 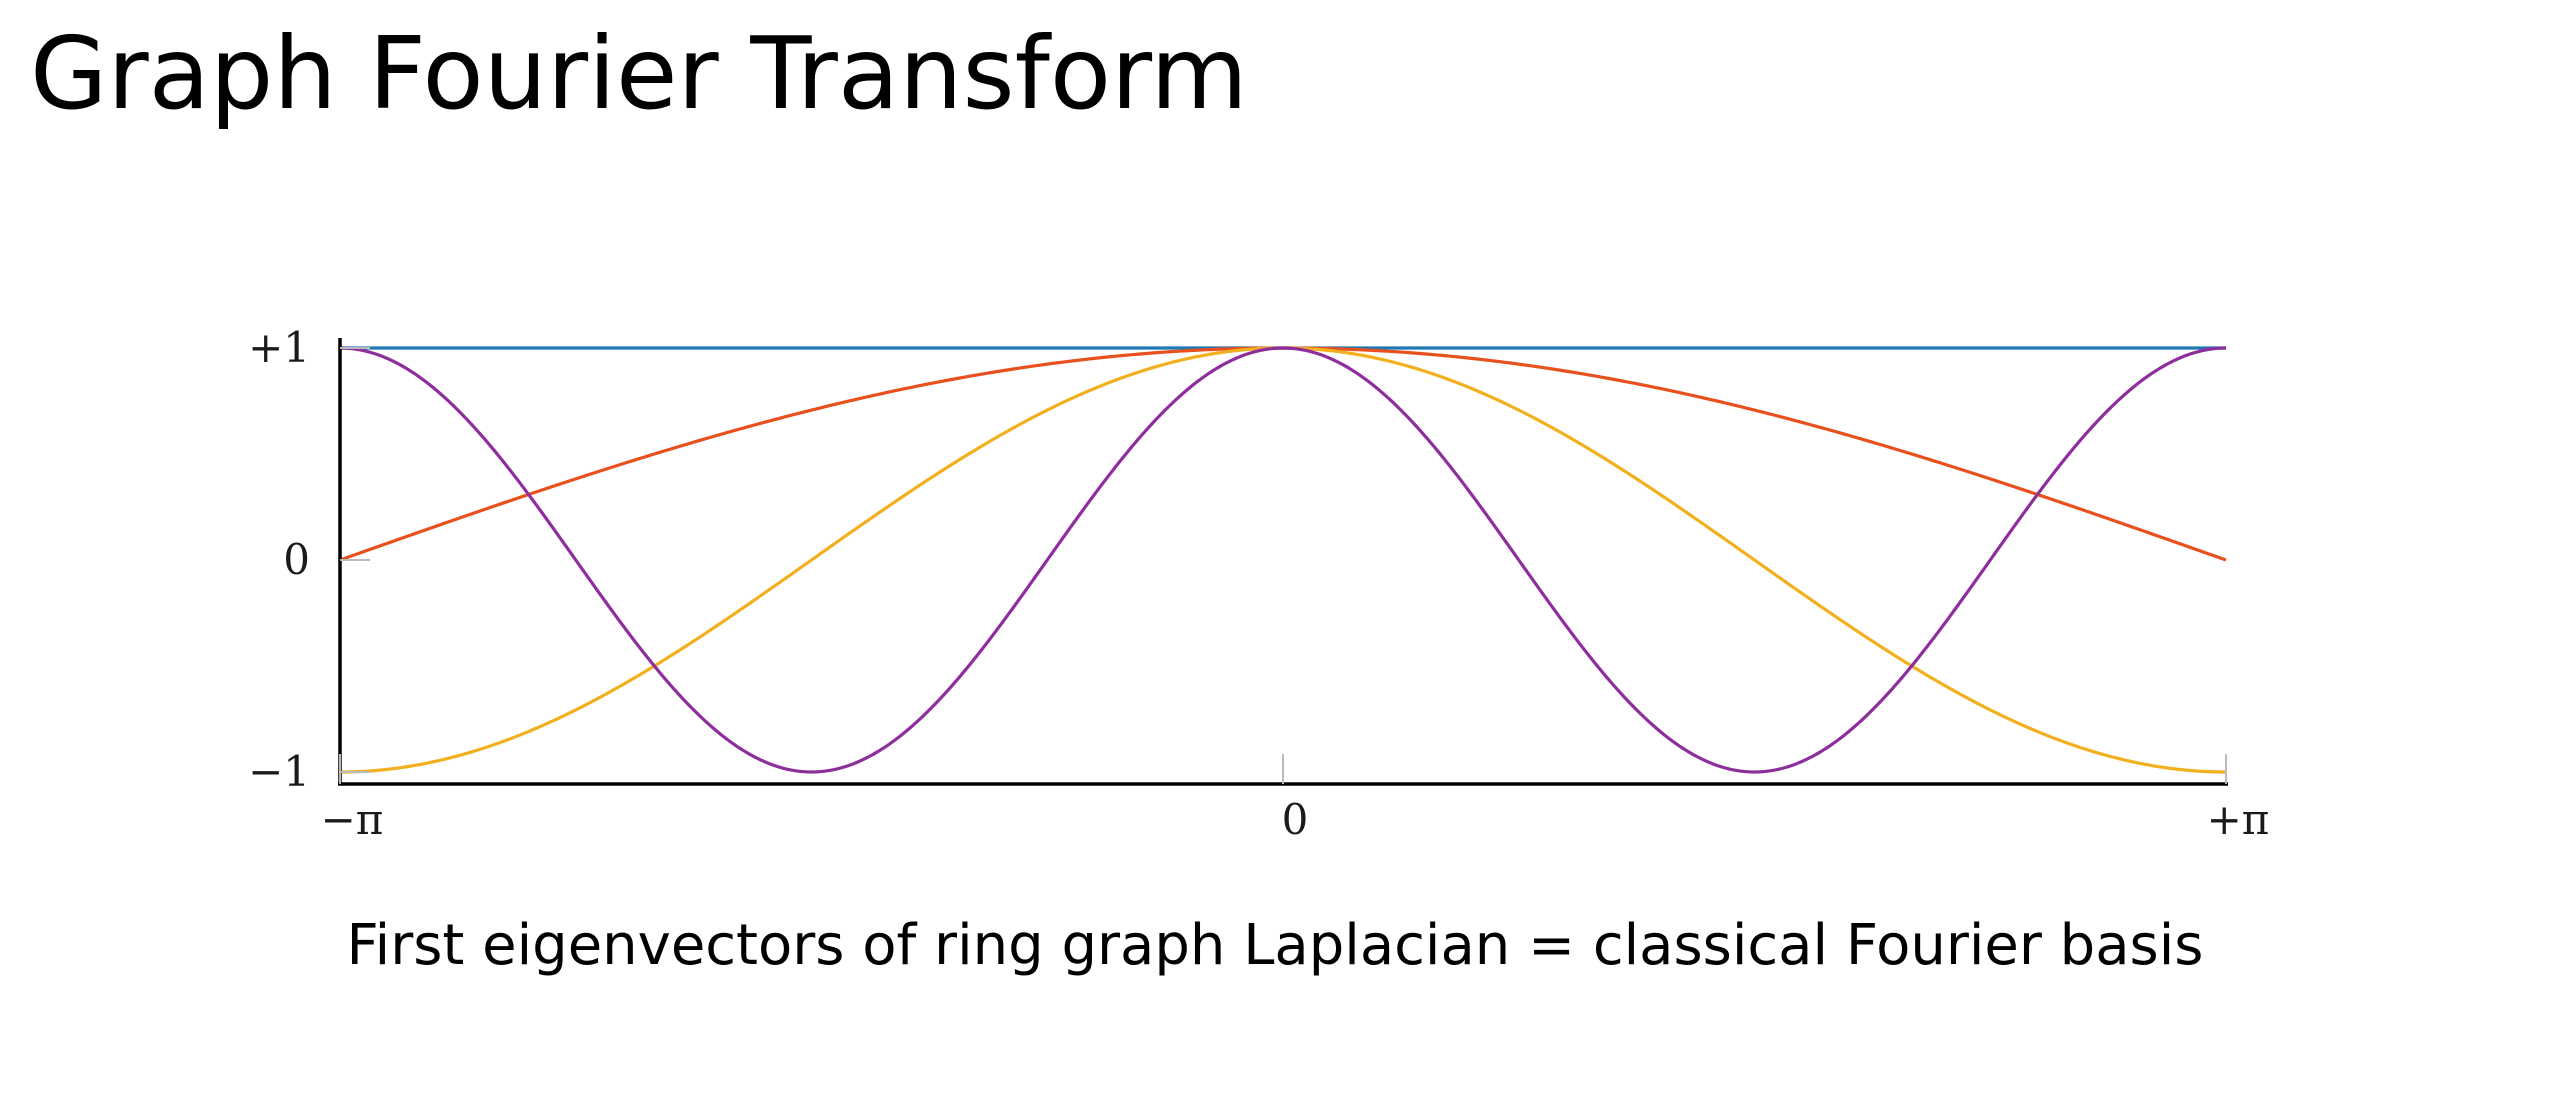 What do you see at coordinates (279, 347) in the screenshot?
I see `y-tick-label-0: +1` at bounding box center [279, 347].